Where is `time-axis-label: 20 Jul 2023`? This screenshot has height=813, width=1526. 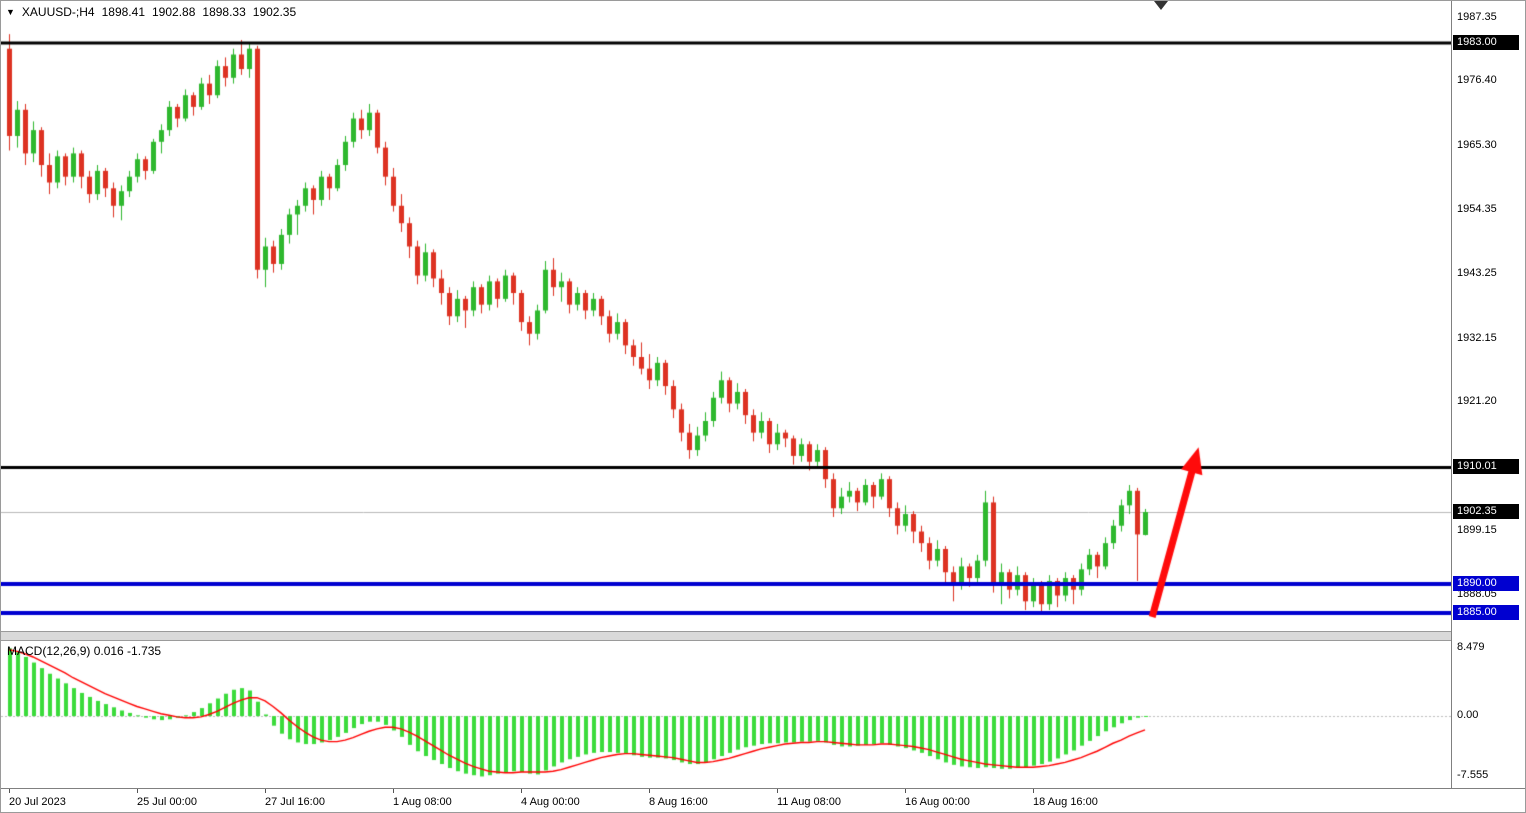
time-axis-label: 20 Jul 2023 is located at coordinates (37, 802).